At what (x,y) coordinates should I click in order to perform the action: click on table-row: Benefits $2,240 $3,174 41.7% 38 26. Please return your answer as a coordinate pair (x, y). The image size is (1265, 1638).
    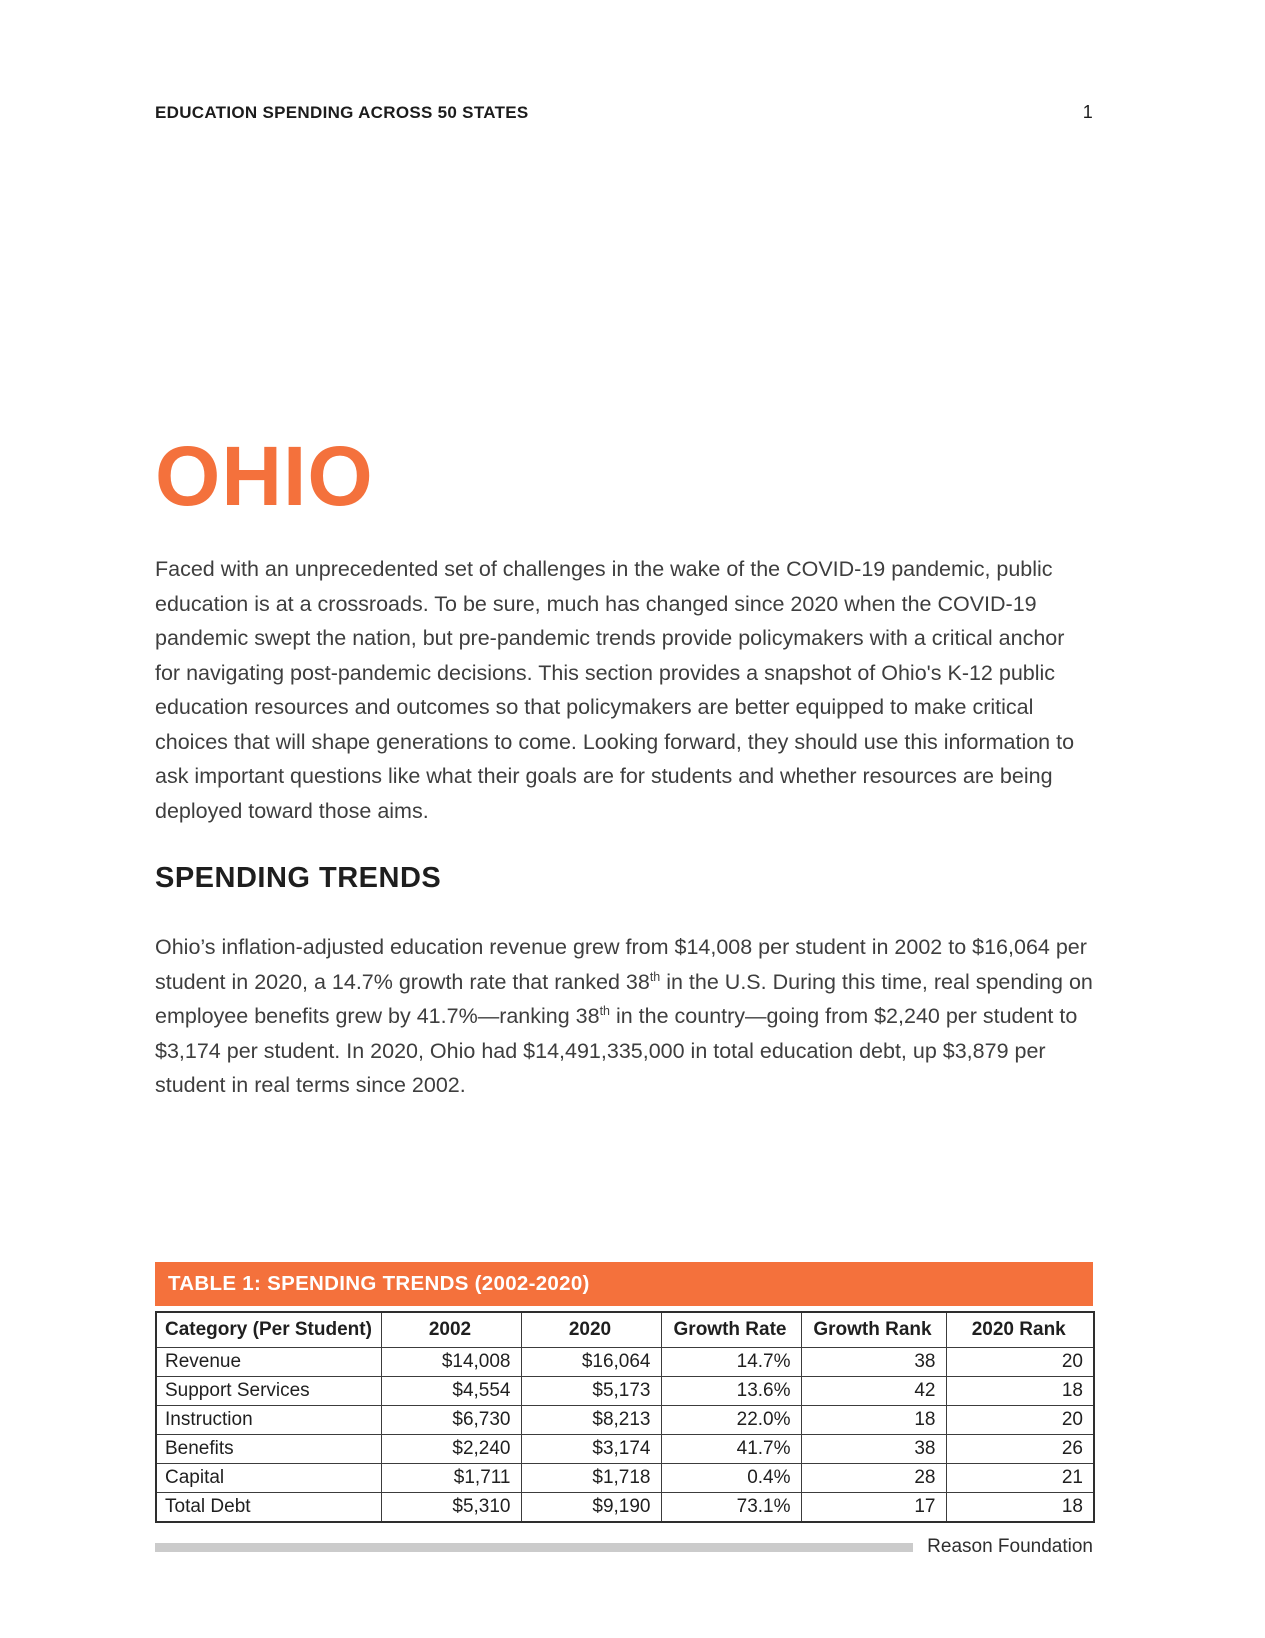
    Looking at the image, I should click on (625, 1449).